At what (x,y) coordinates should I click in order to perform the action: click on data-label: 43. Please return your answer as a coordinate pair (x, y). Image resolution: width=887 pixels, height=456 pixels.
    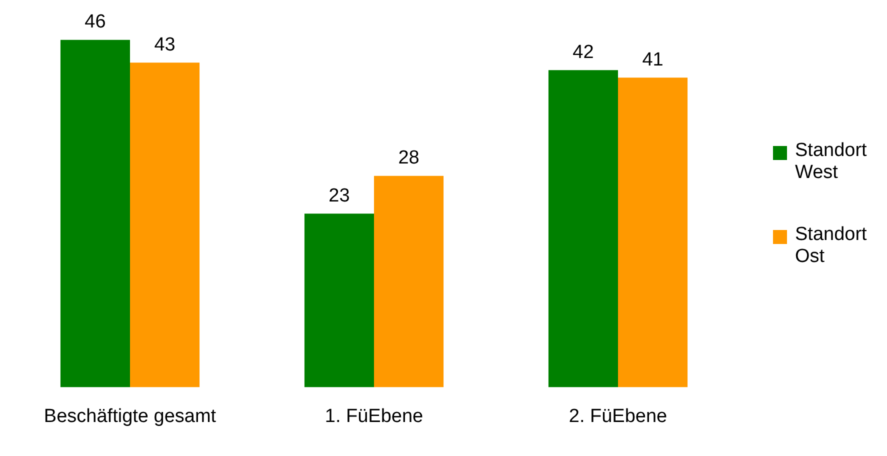
    Looking at the image, I should click on (165, 45).